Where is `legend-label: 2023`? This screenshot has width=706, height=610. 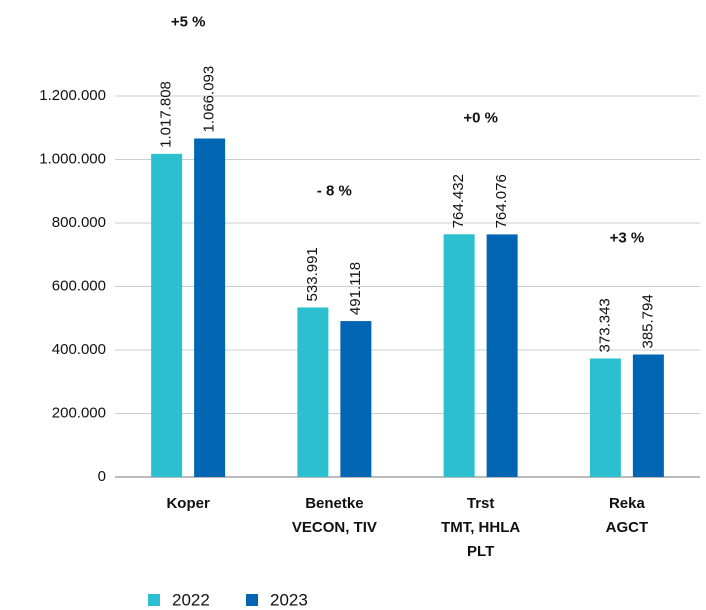 legend-label: 2023 is located at coordinates (289, 599).